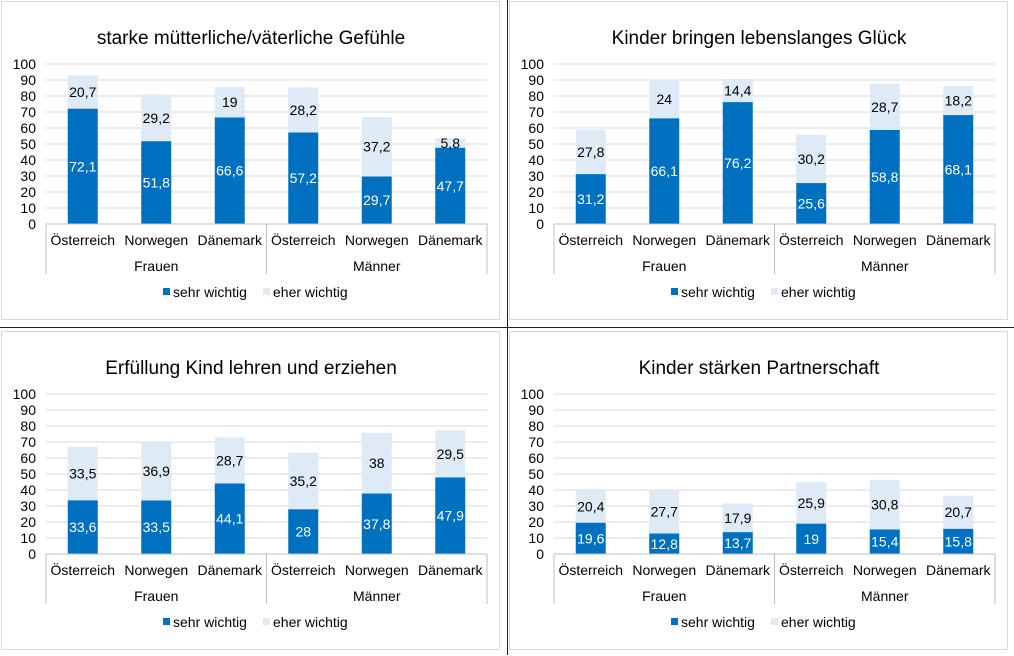 This screenshot has height=656, width=1014. Describe the element at coordinates (251, 368) in the screenshot. I see `chart-title: Erfüllung Kind lehren und erziehen` at that location.